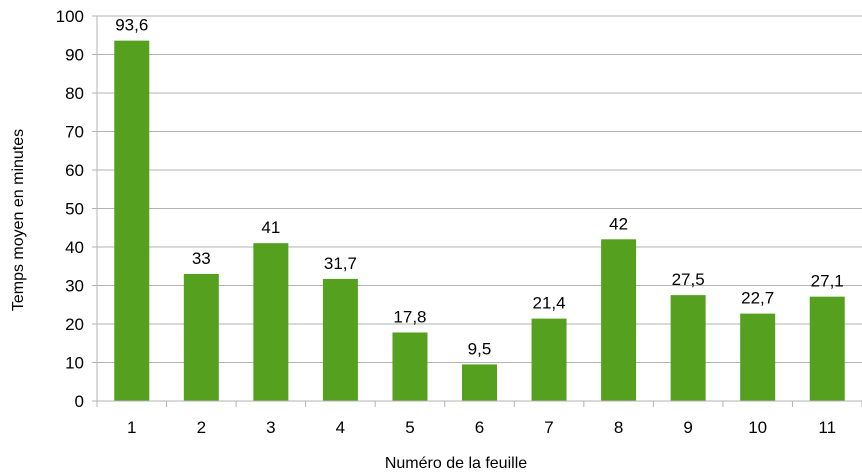 The height and width of the screenshot is (472, 862). Describe the element at coordinates (270, 427) in the screenshot. I see `x-tick-label: 3` at that location.